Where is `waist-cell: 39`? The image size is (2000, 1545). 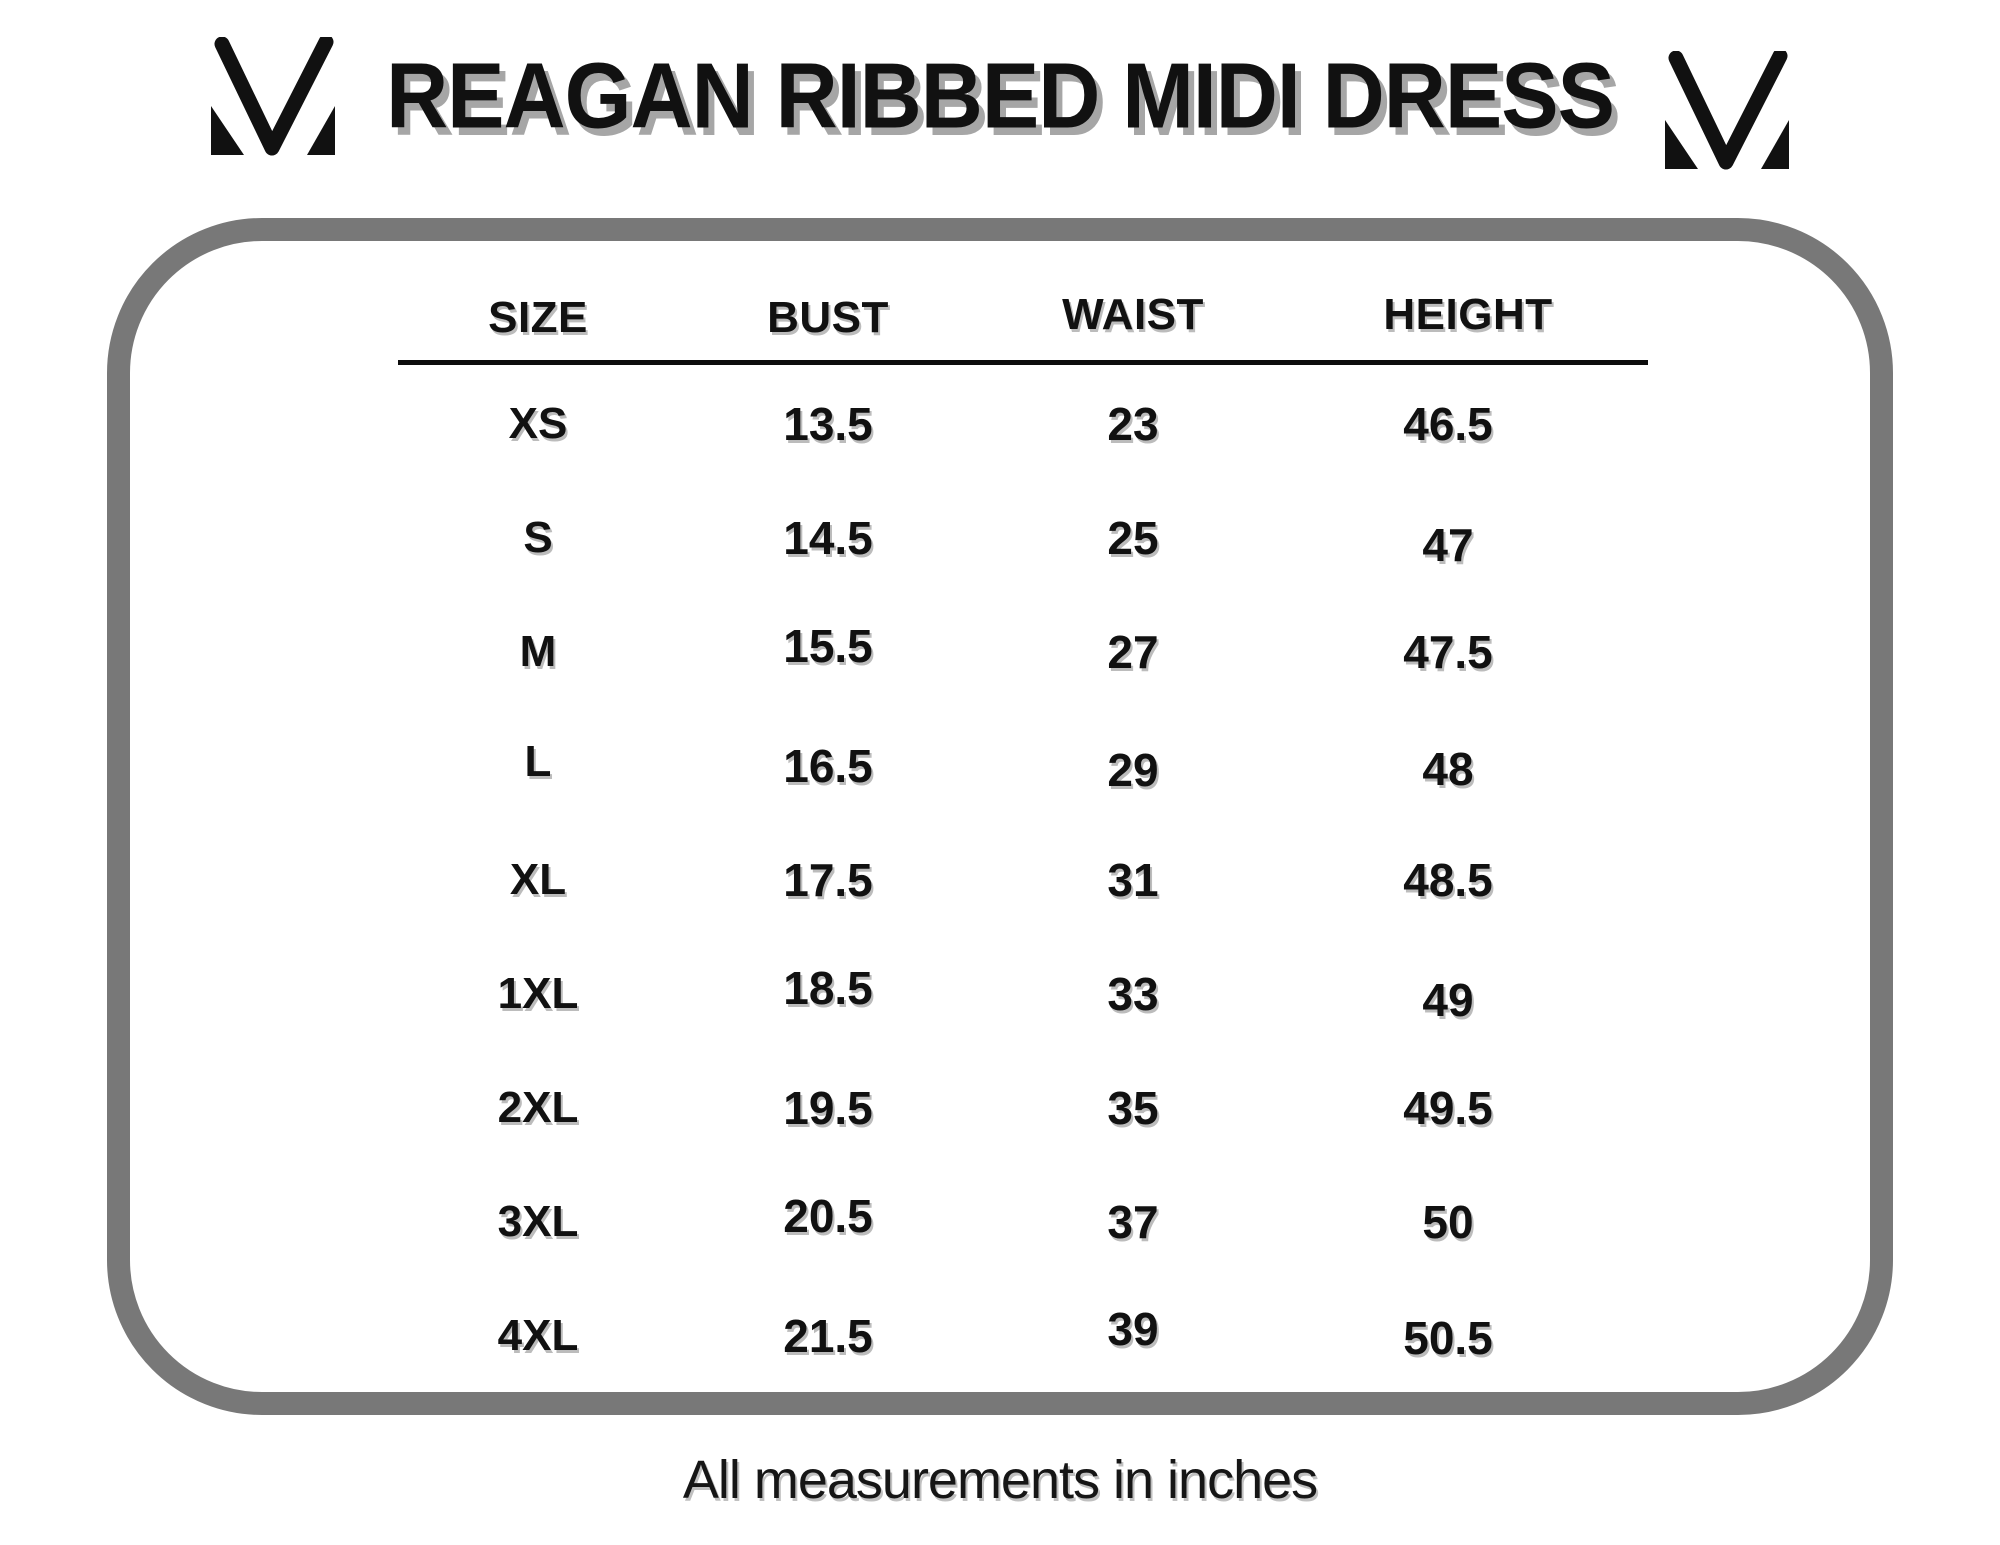
waist-cell: 39 is located at coordinates (1133, 1329).